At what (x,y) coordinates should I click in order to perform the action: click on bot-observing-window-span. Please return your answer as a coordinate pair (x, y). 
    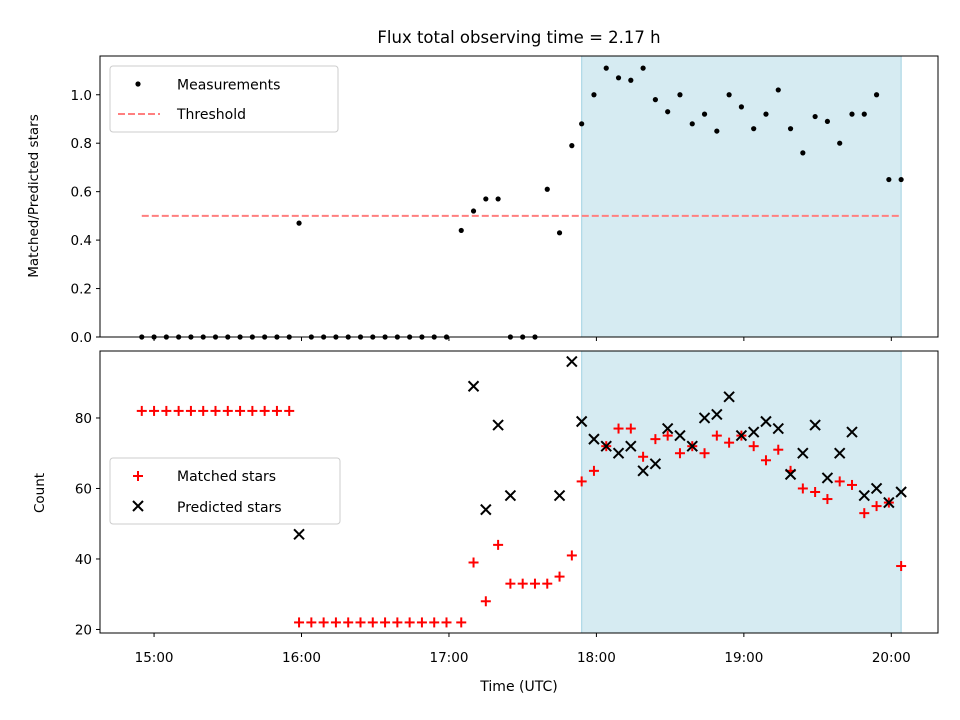
    Looking at the image, I should click on (741, 492).